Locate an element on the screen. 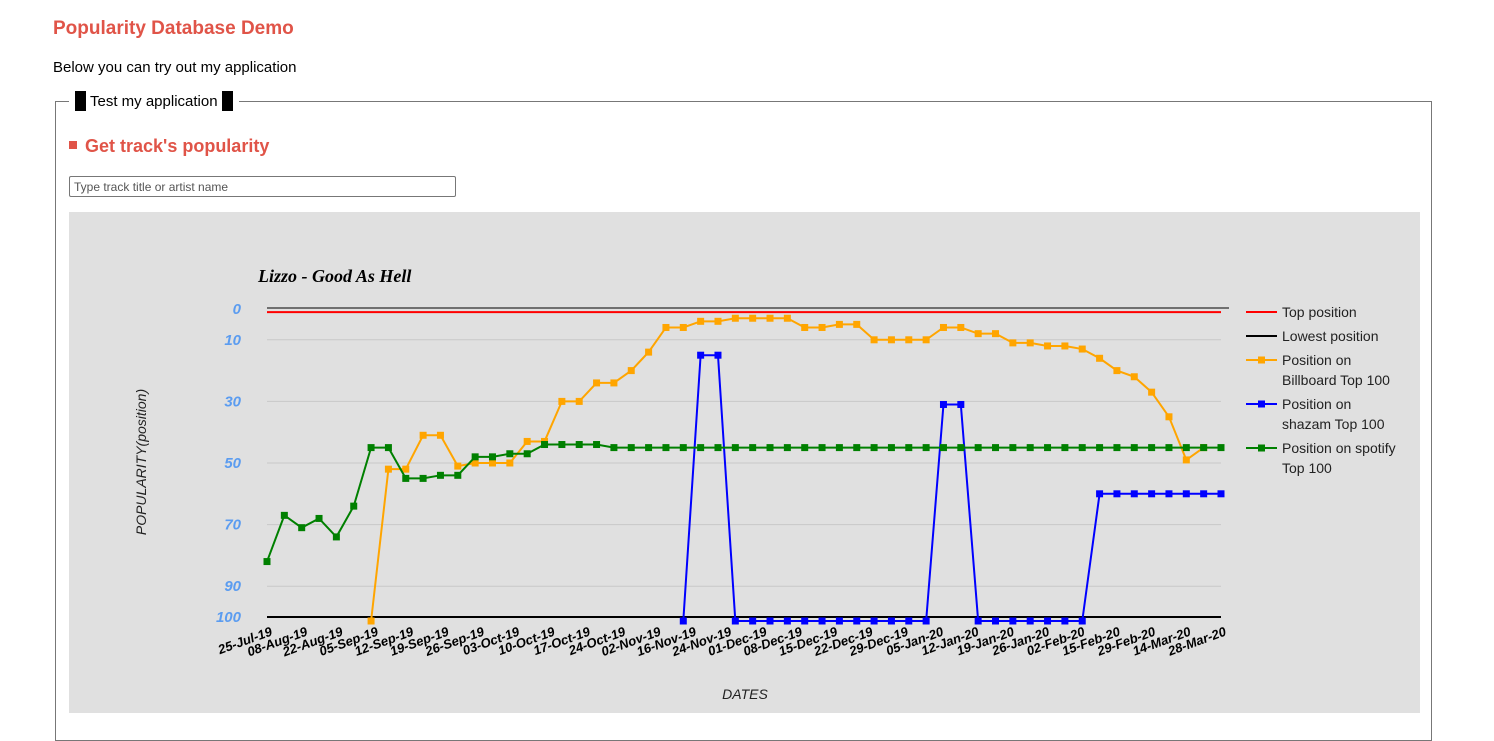  legend-swatch-marker is located at coordinates (1261, 448).